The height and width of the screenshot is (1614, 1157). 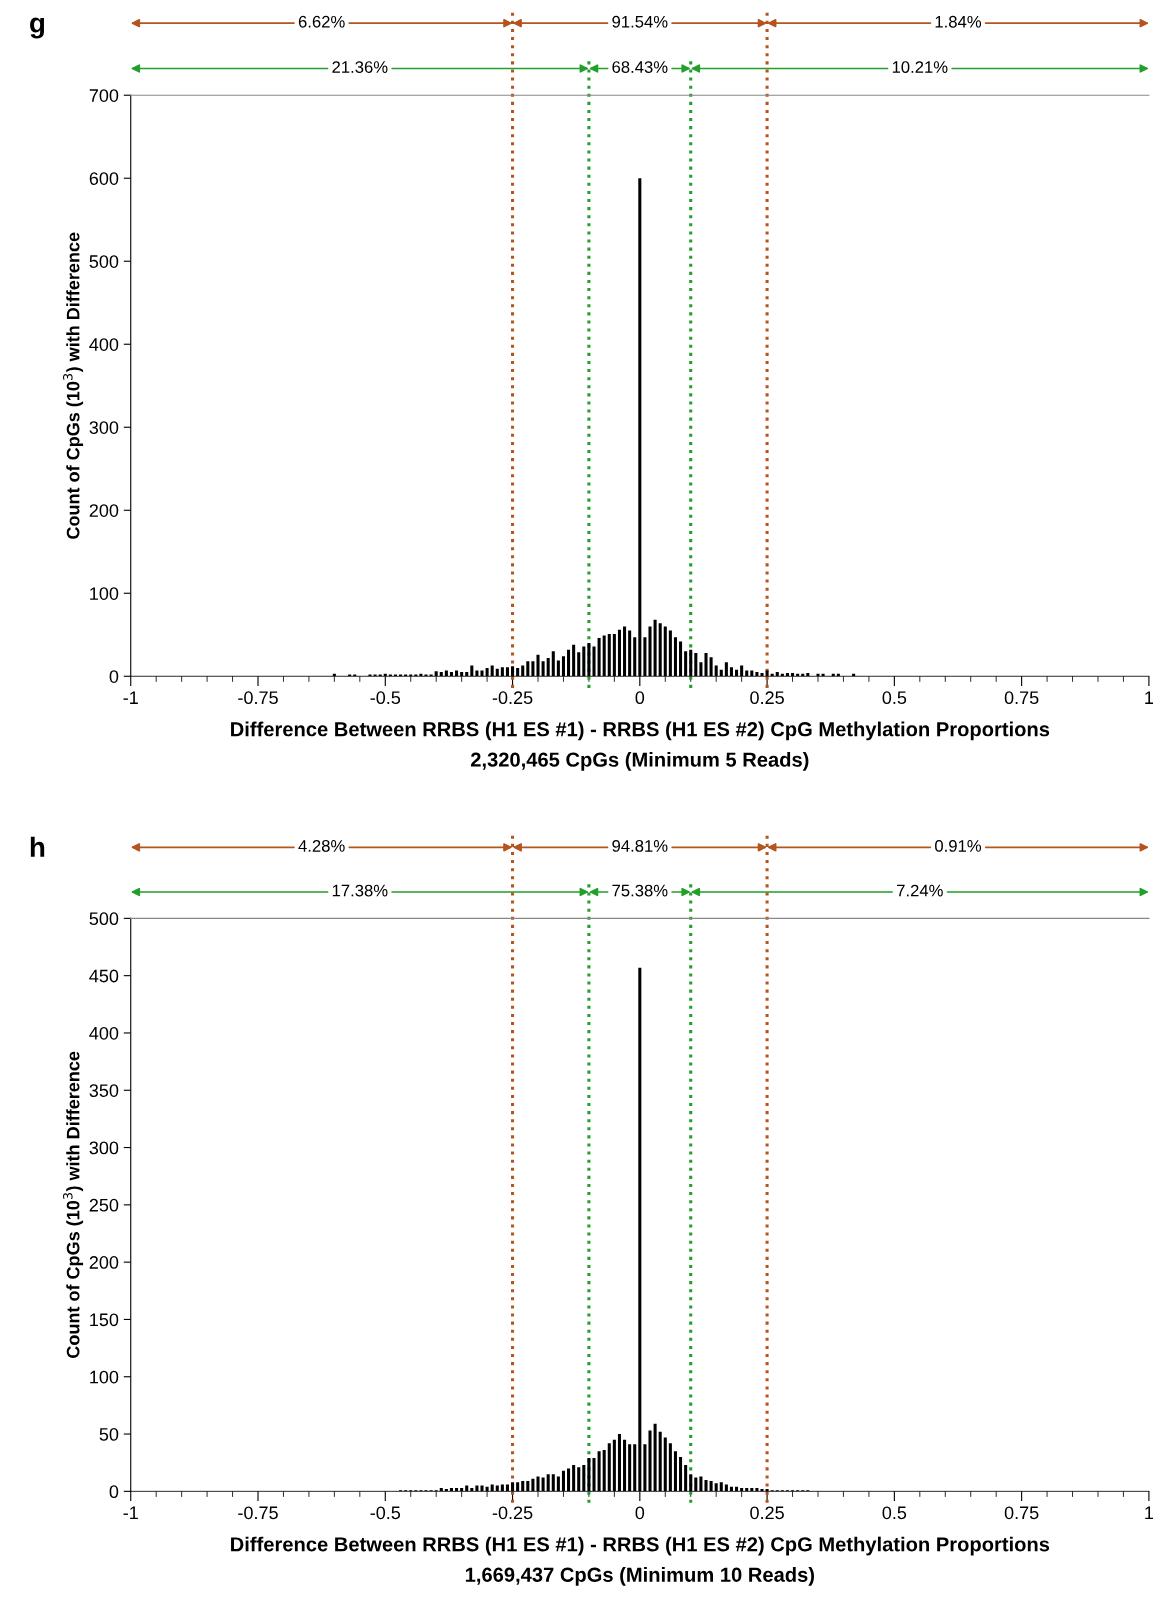 What do you see at coordinates (640, 1561) in the screenshot?
I see `x-axis-title: Difference Between RRBS (H1 ES #1) - RRBS (H1 ES #2) CpG Methylation Proportions 1,669,437 CpGs (Minimum 10 Reads)` at bounding box center [640, 1561].